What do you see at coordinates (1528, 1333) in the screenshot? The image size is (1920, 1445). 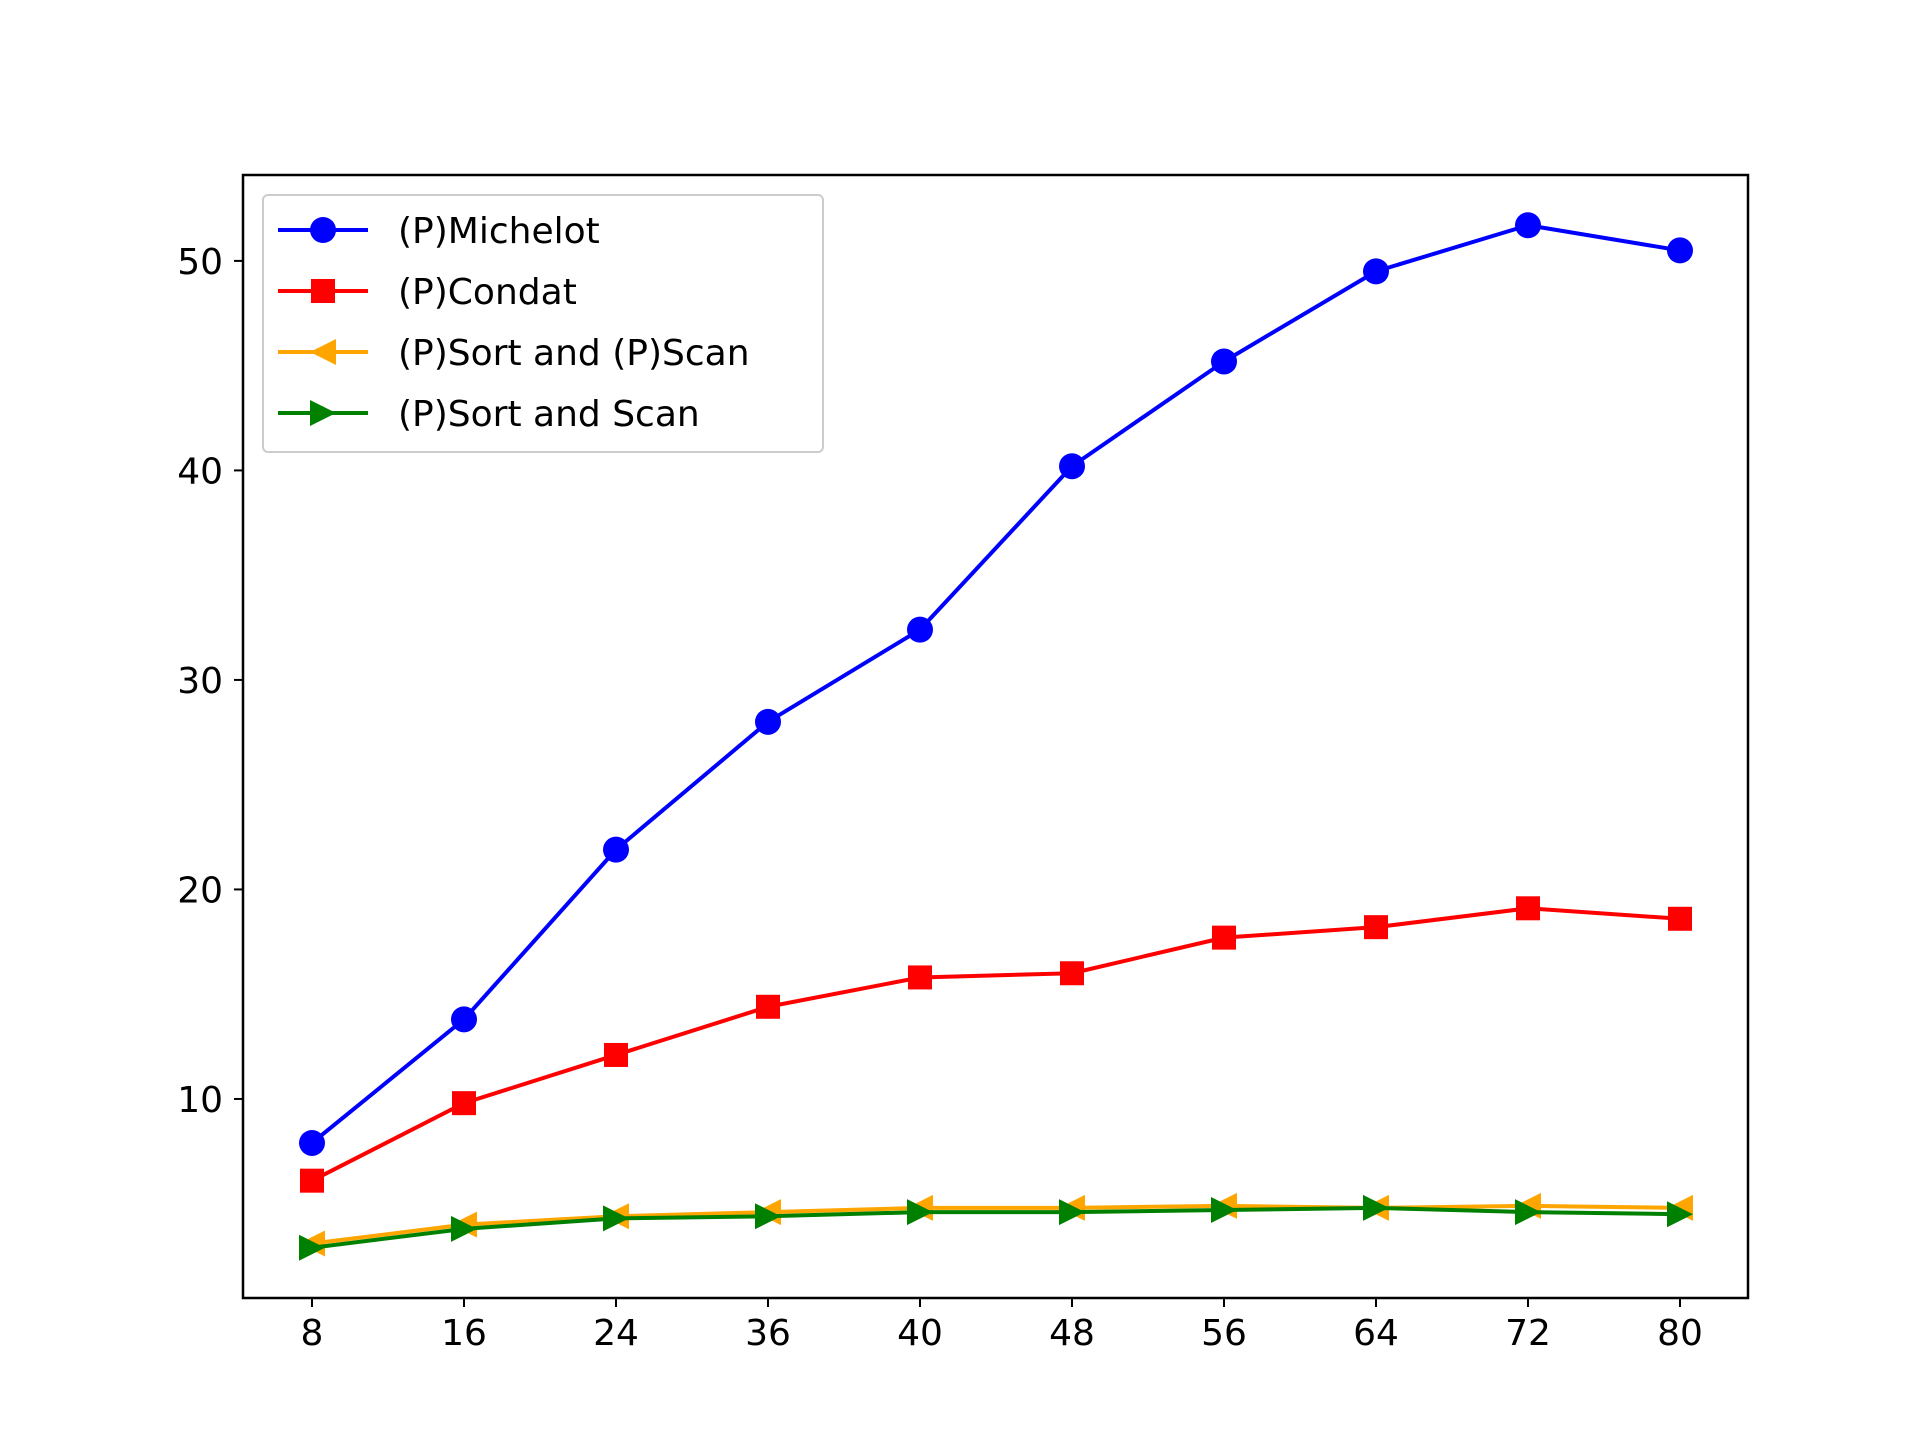 I see `x-tick-label: 72` at bounding box center [1528, 1333].